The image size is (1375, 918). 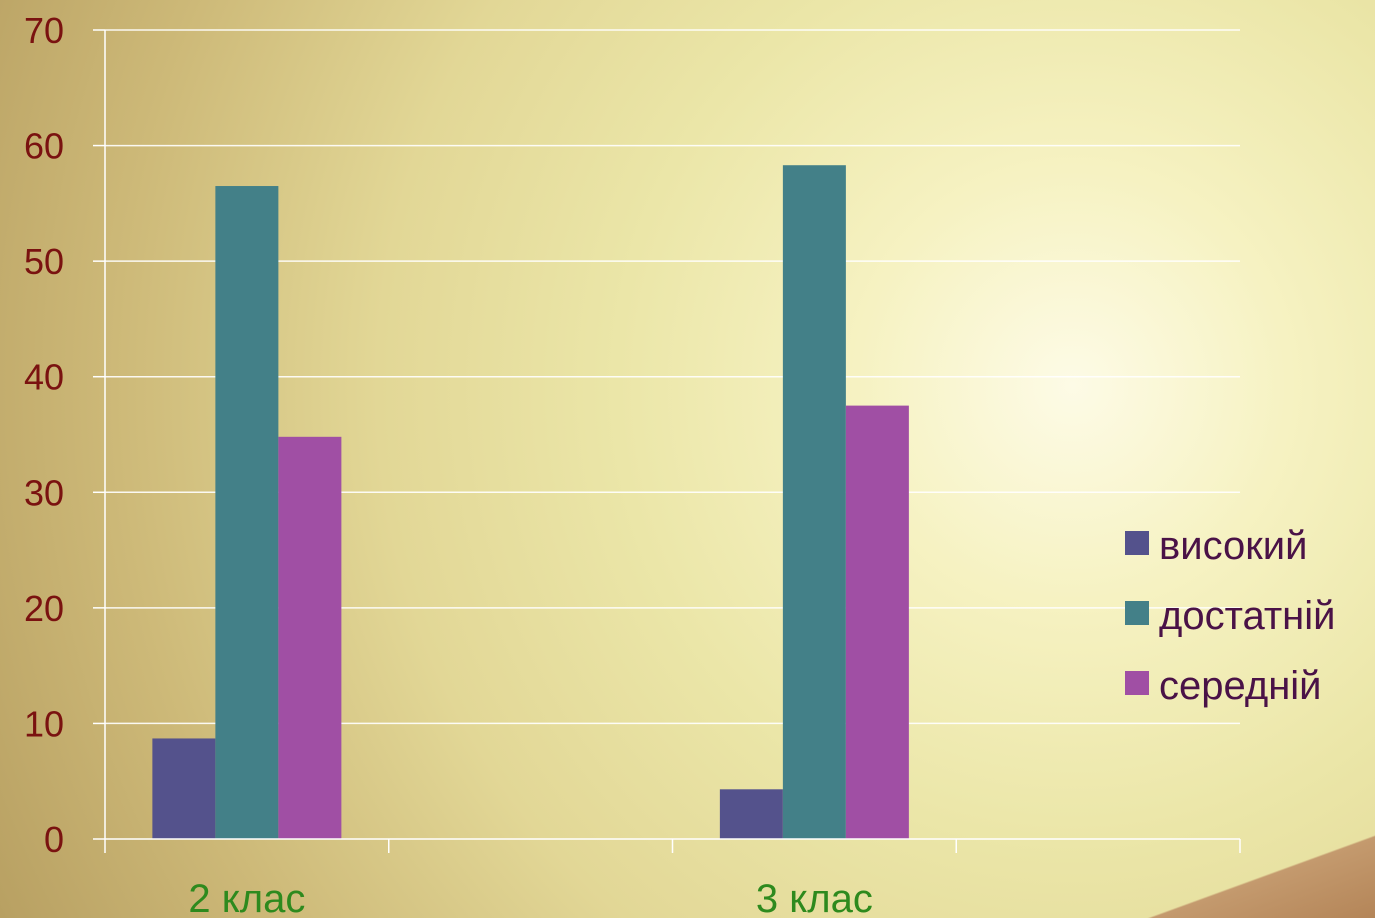 I want to click on y-tick-label: 60, so click(x=44, y=146).